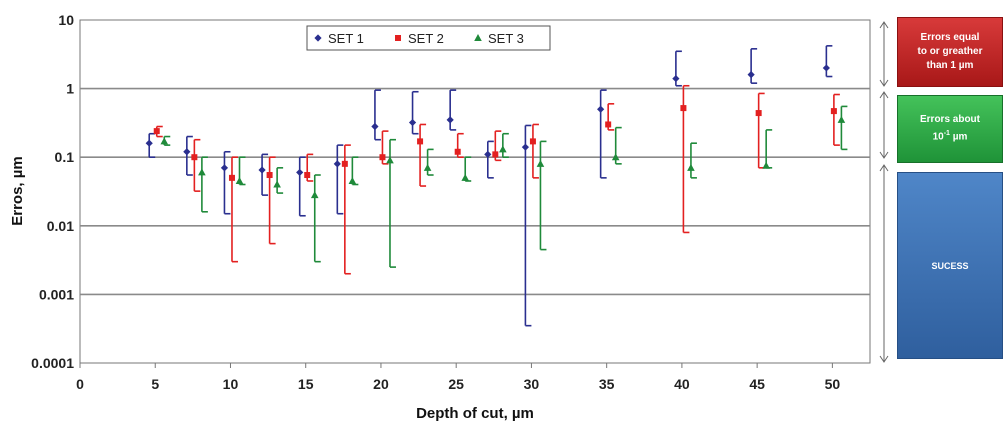 The image size is (1005, 427). What do you see at coordinates (70, 89) in the screenshot?
I see `y-tick-label: 1` at bounding box center [70, 89].